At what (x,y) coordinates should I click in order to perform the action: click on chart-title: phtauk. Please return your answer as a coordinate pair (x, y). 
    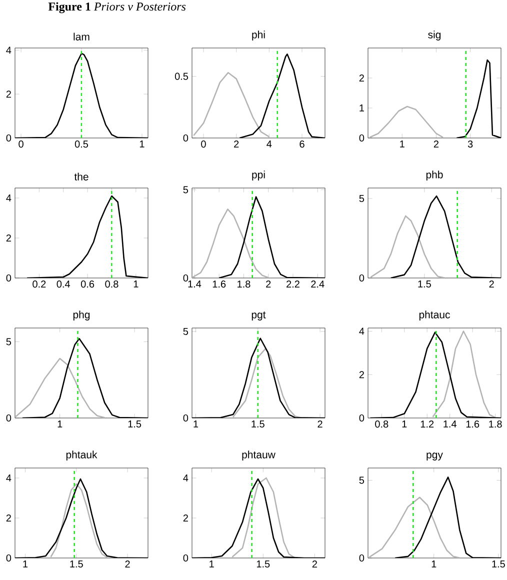
    Looking at the image, I should click on (82, 455).